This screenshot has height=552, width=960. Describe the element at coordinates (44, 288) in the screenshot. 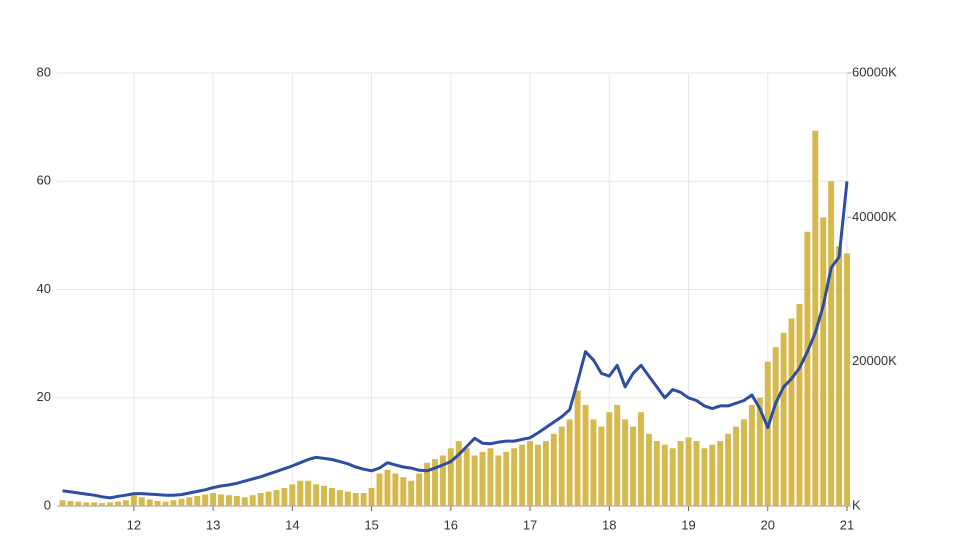

I see `y-tick-label: 40` at that location.